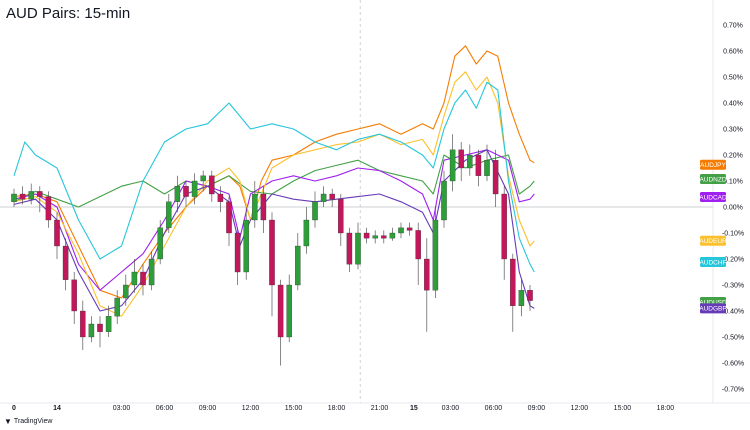  I want to click on x-tick-label: 0, so click(14, 408).